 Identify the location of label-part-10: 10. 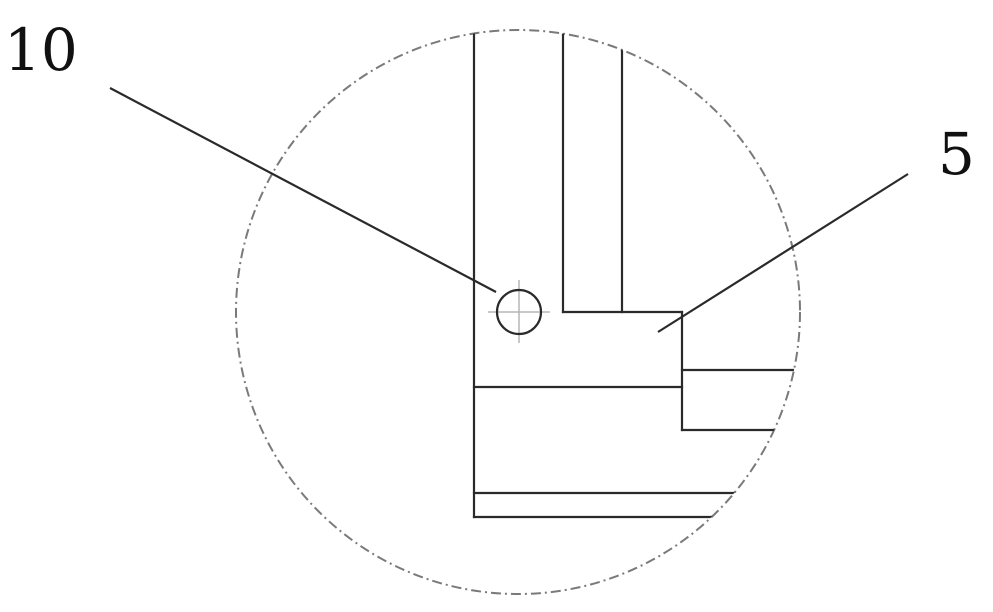
(41, 50).